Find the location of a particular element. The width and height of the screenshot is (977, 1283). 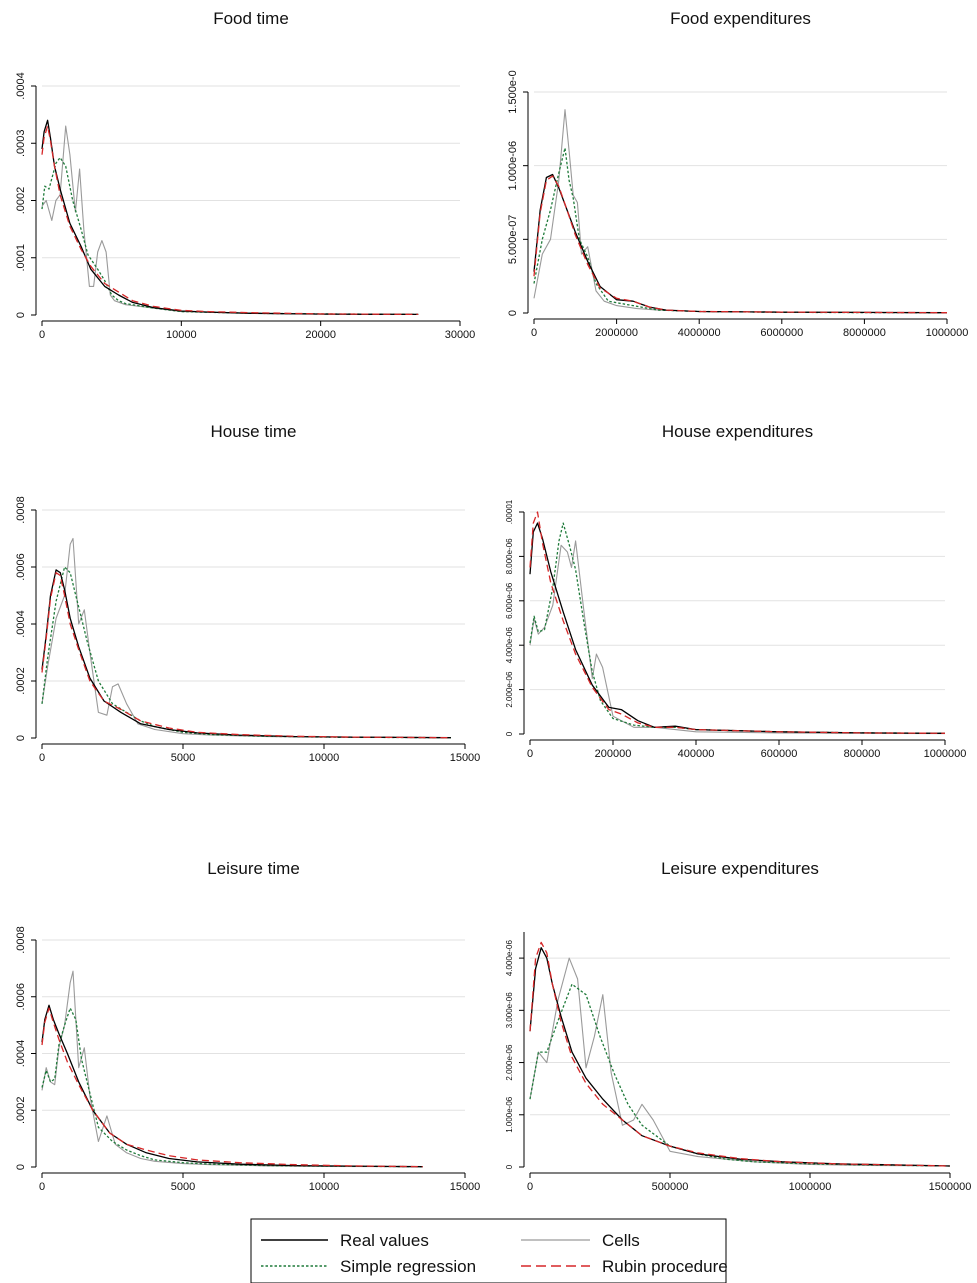

x-tick-label: 2000000 is located at coordinates (616, 333).